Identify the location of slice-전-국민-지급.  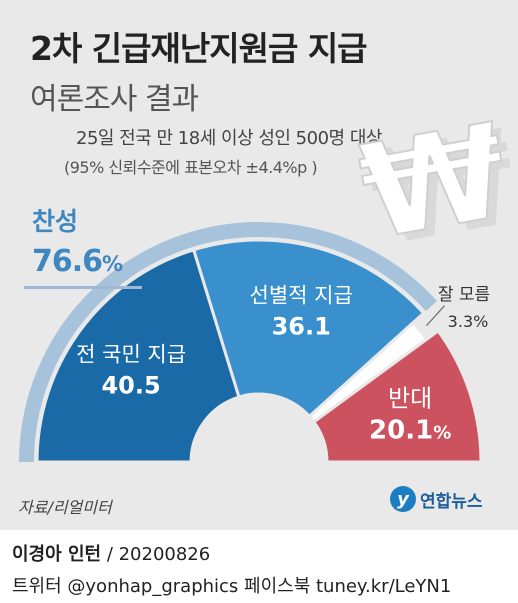
(138, 355).